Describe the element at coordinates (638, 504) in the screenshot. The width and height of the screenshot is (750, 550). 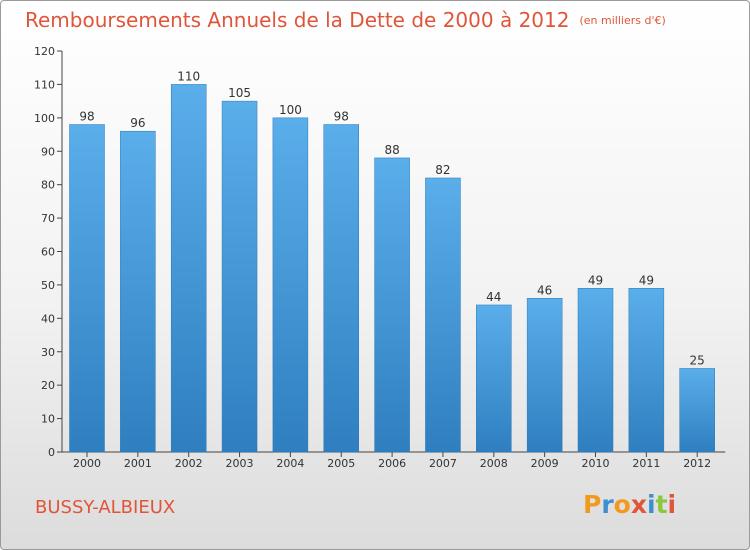
I see `logo-letter: x` at that location.